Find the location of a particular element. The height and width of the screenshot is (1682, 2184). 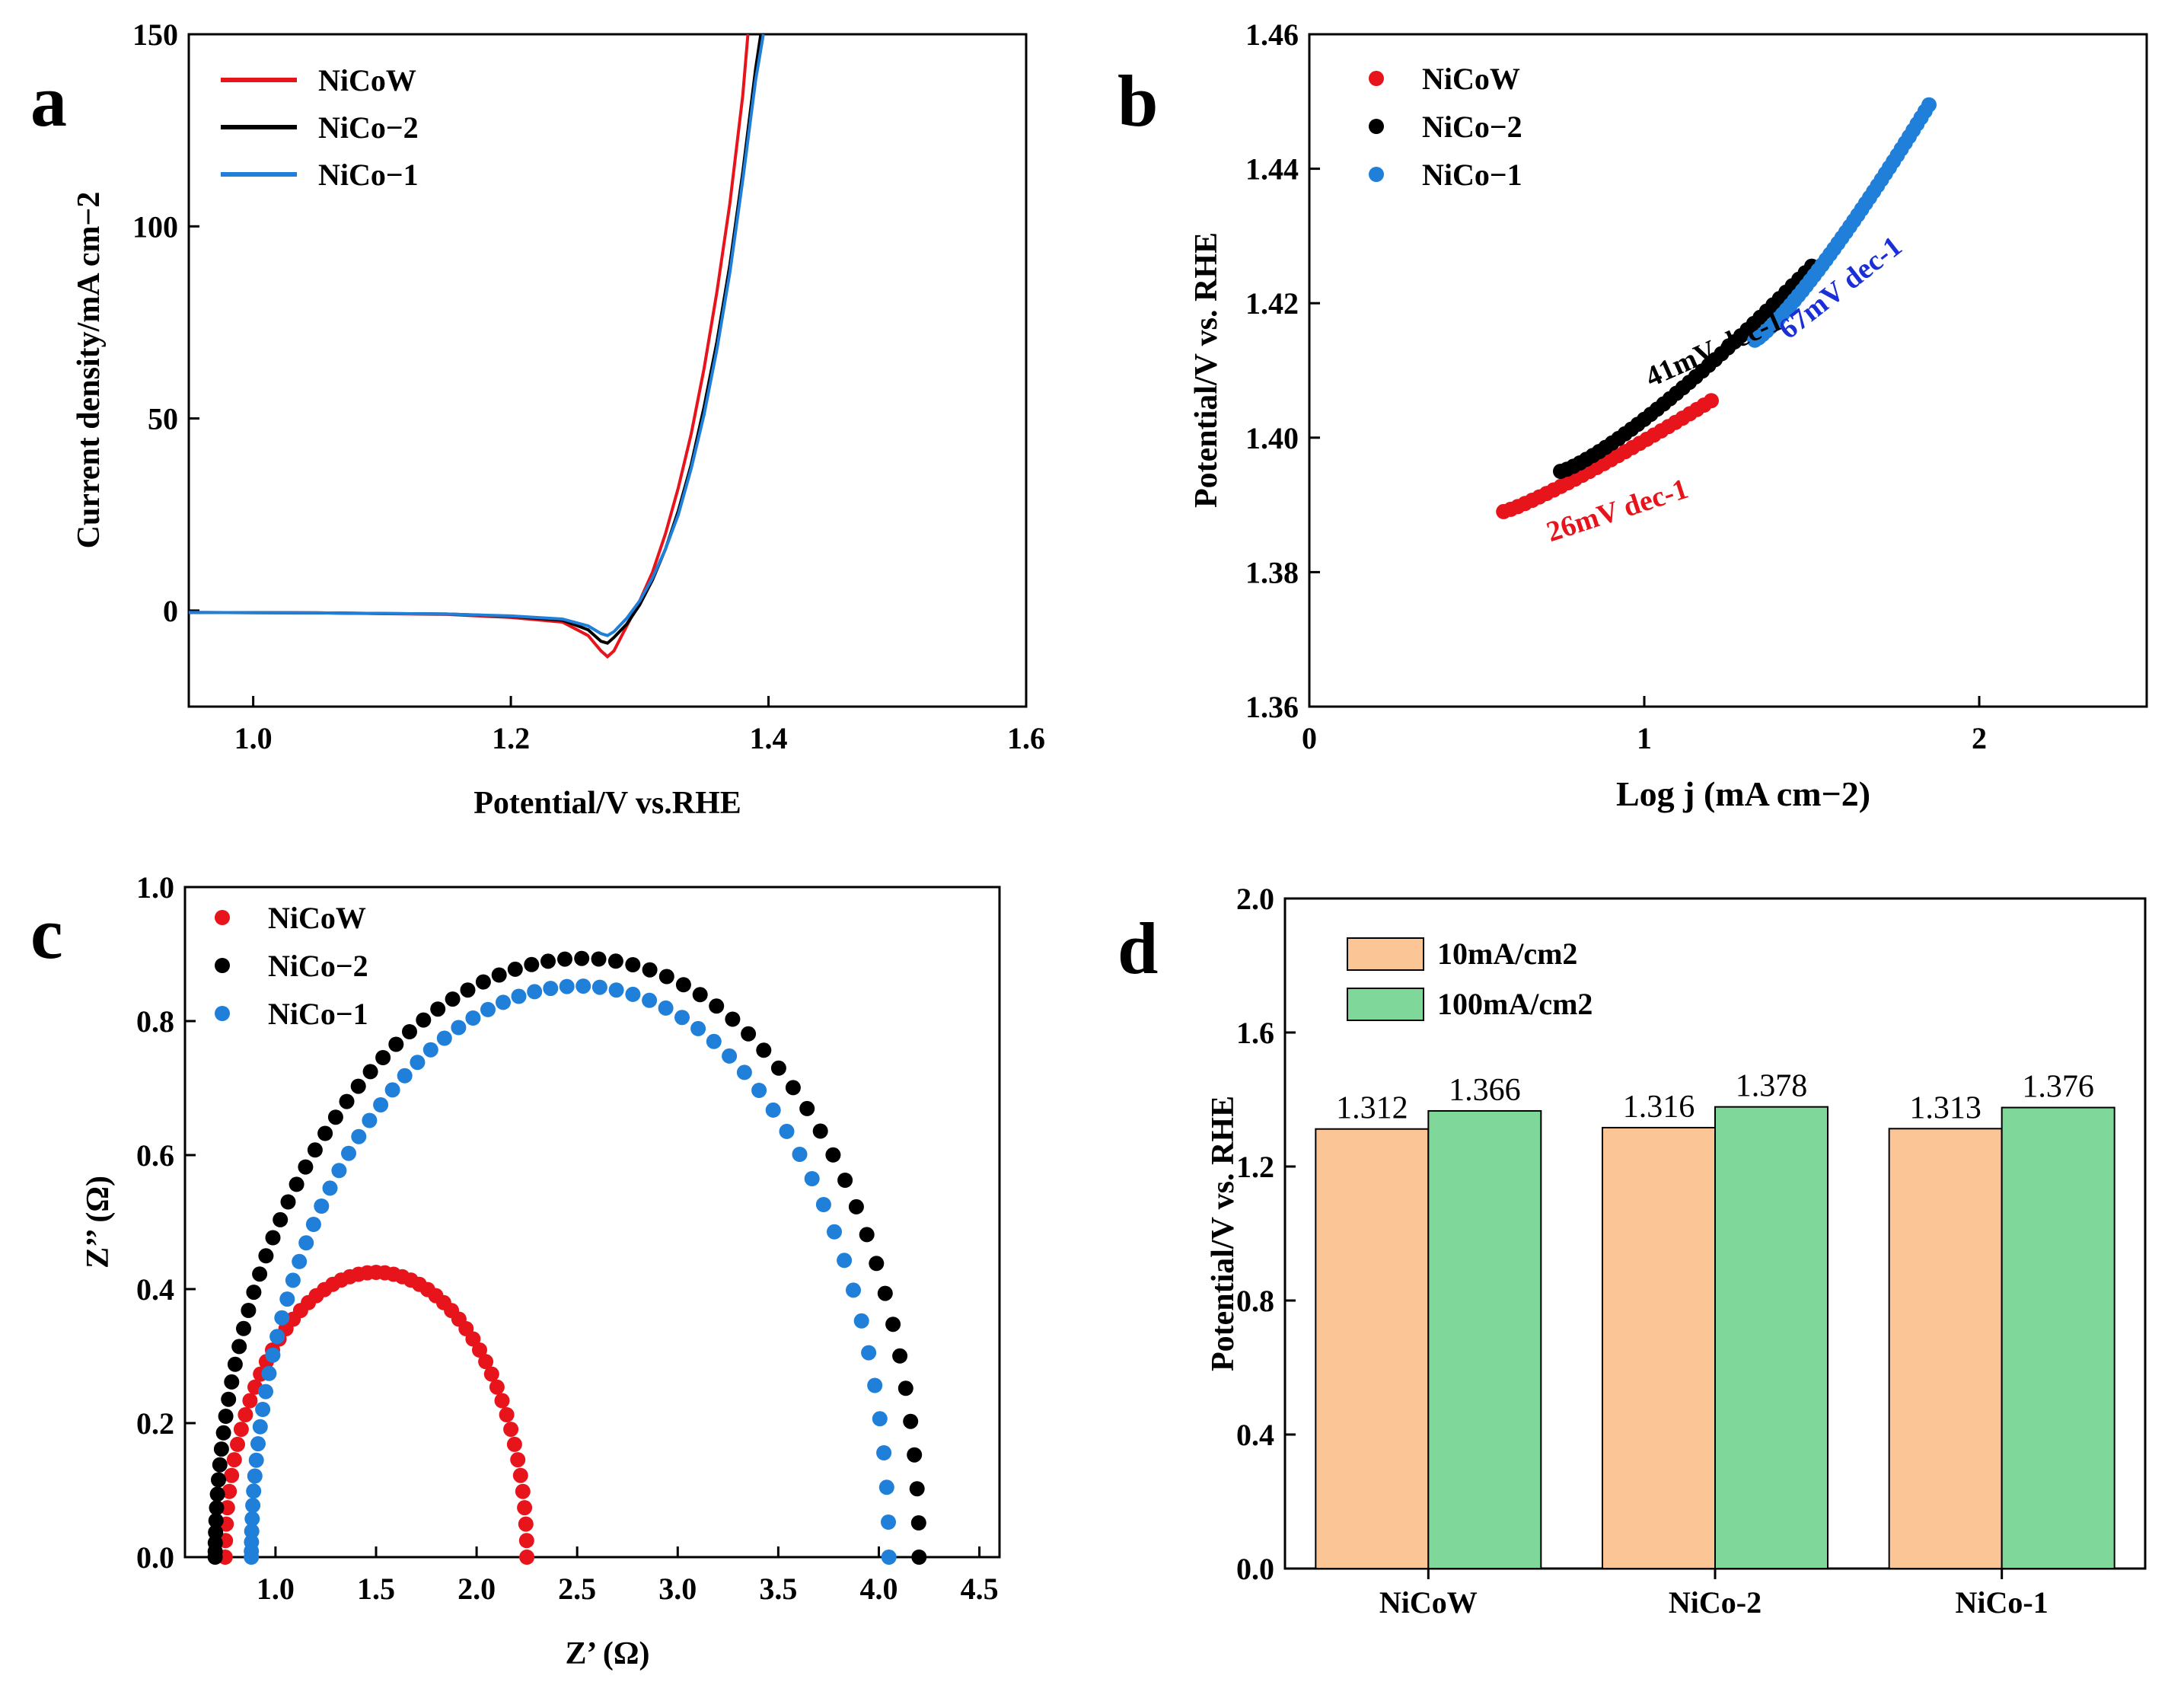

chart-d-ylabel: Potential/V vs. RHE is located at coordinates (1223, 1233).